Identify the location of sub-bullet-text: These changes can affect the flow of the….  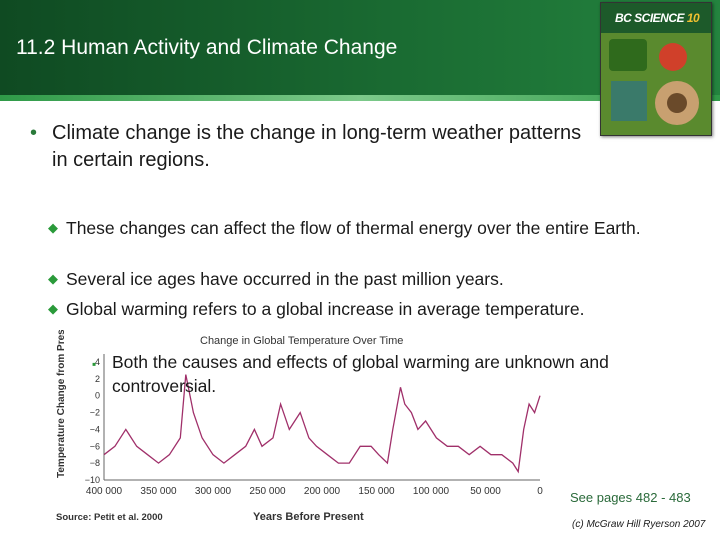
(353, 228).